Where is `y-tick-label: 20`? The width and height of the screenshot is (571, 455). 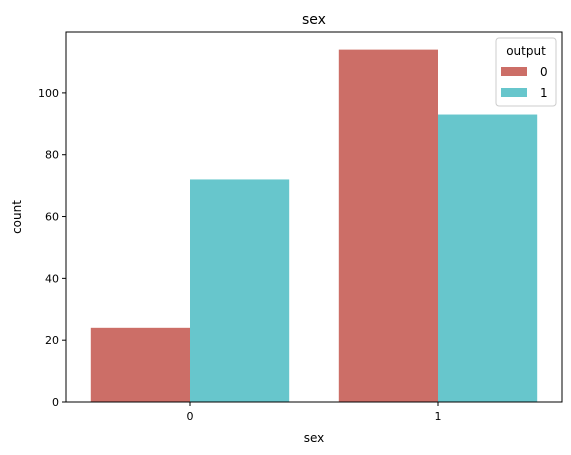 y-tick-label: 20 is located at coordinates (52, 340).